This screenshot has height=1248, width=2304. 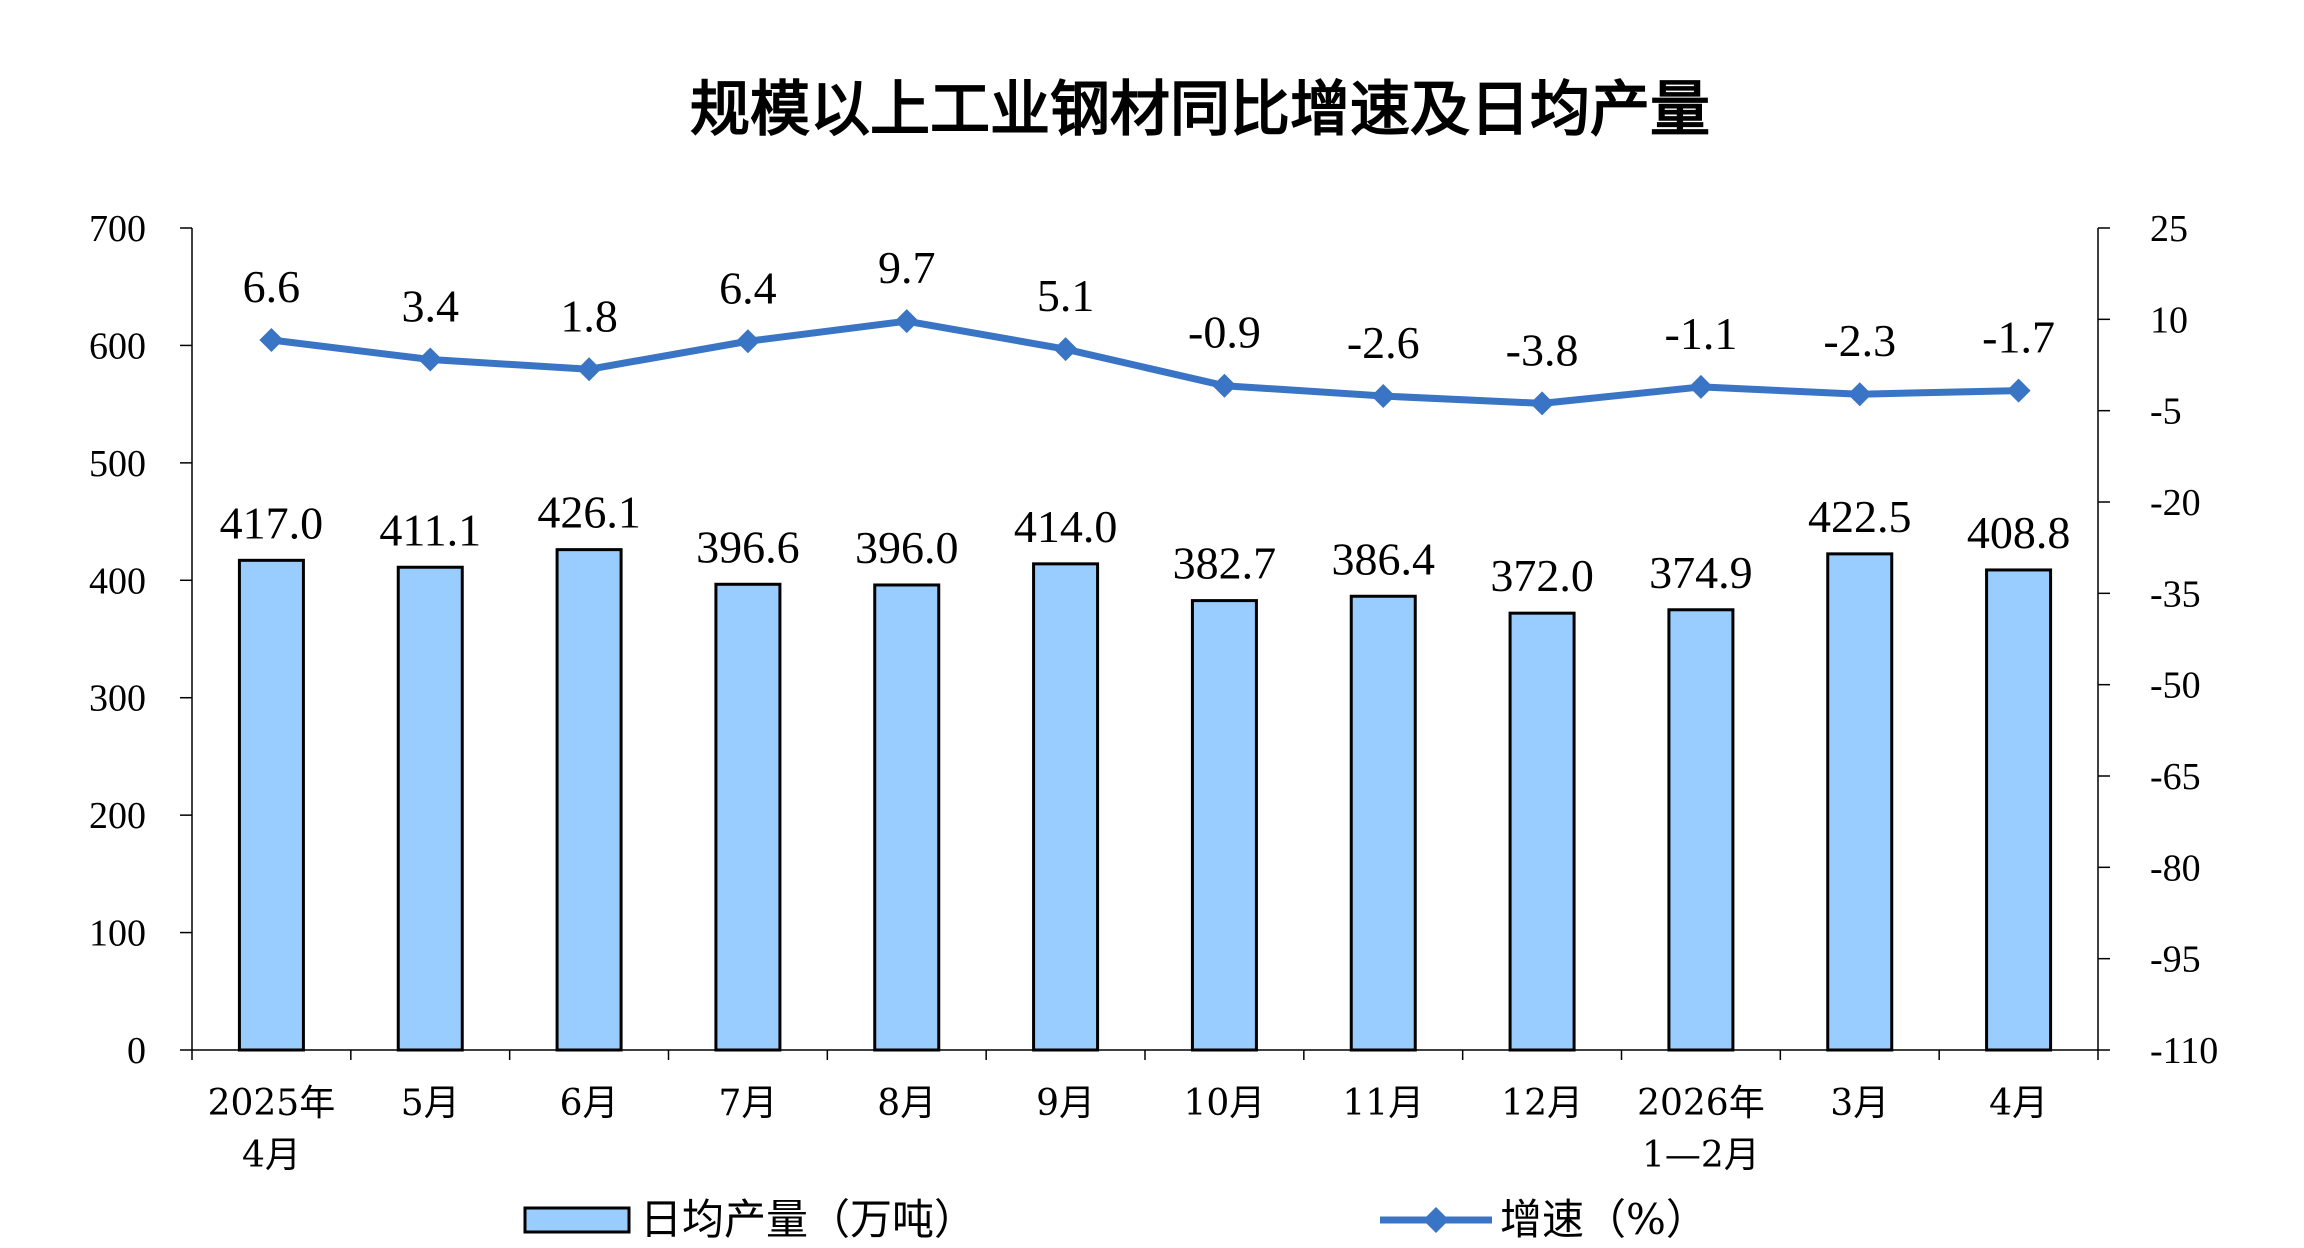 What do you see at coordinates (136, 1051) in the screenshot?
I see `left-tick-label: 0` at bounding box center [136, 1051].